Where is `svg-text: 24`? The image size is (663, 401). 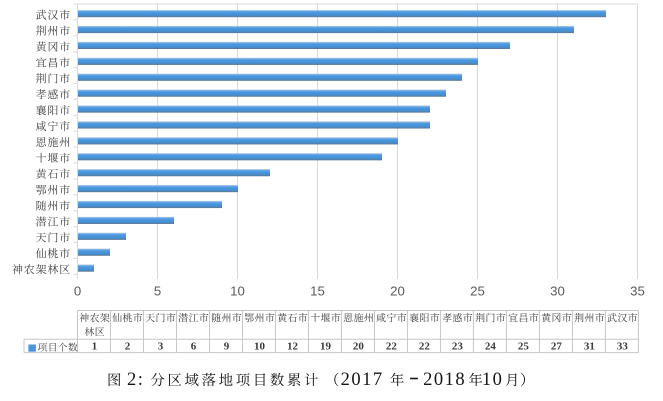 svg-text: 24 is located at coordinates (491, 347).